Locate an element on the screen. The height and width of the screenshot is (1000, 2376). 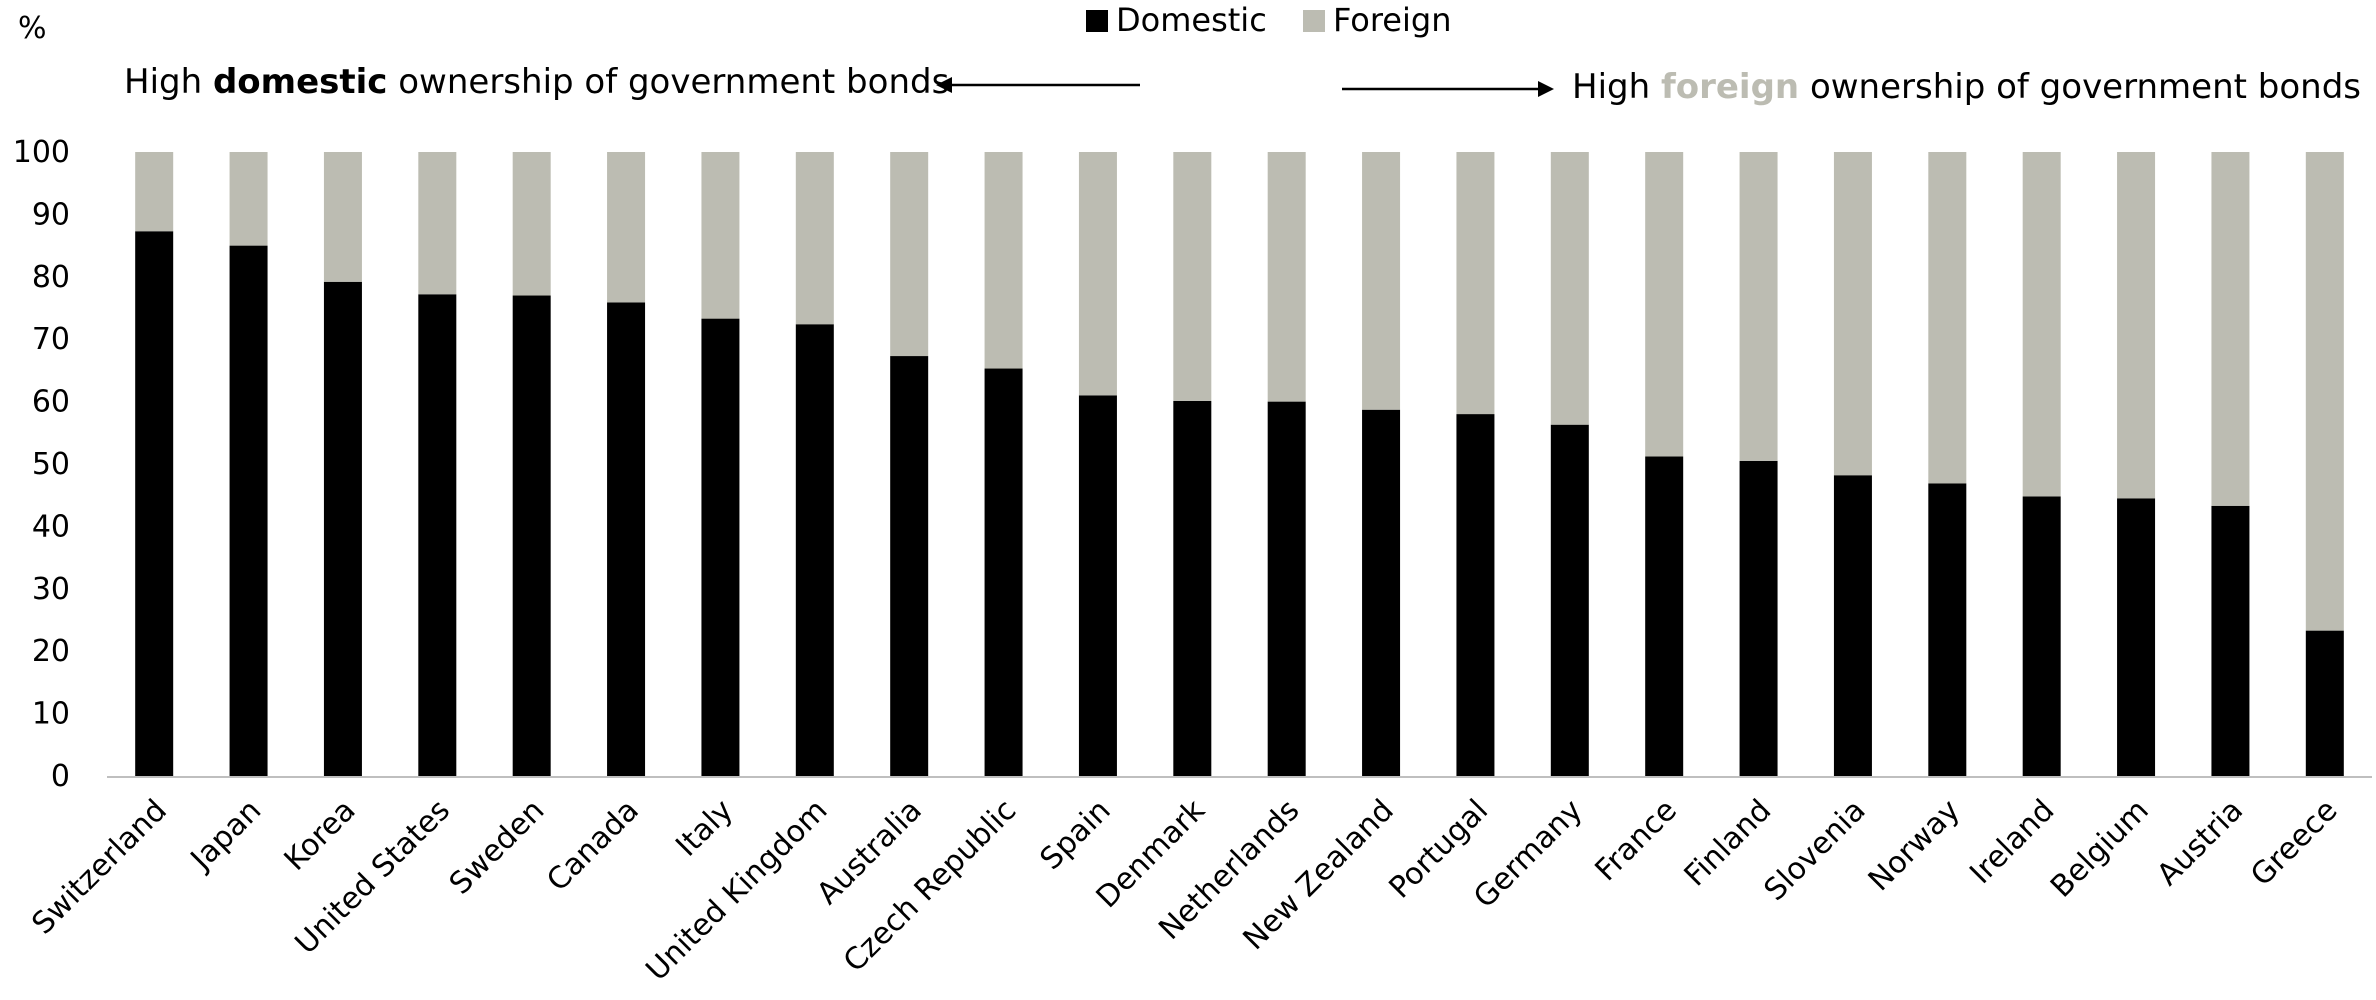
bar-domestic-finland is located at coordinates (1758, 618).